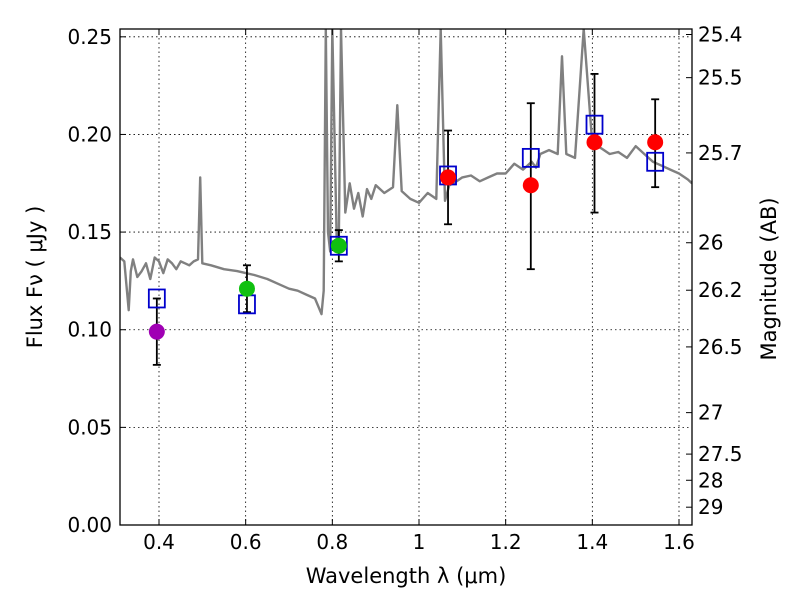 The height and width of the screenshot is (600, 800). I want to click on x-tick-label: 0.6, so click(246, 542).